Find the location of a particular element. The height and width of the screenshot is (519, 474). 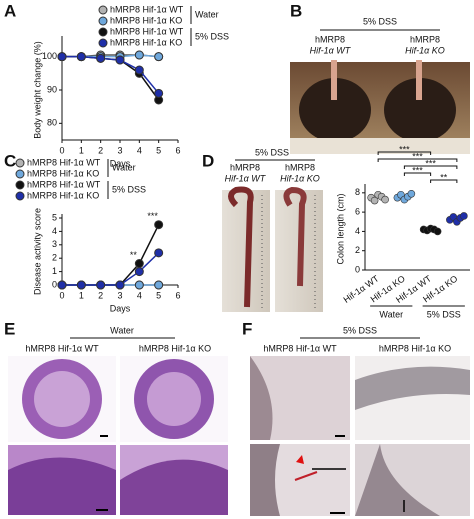

y-tick-label: 100 is located at coordinates (49, 56).